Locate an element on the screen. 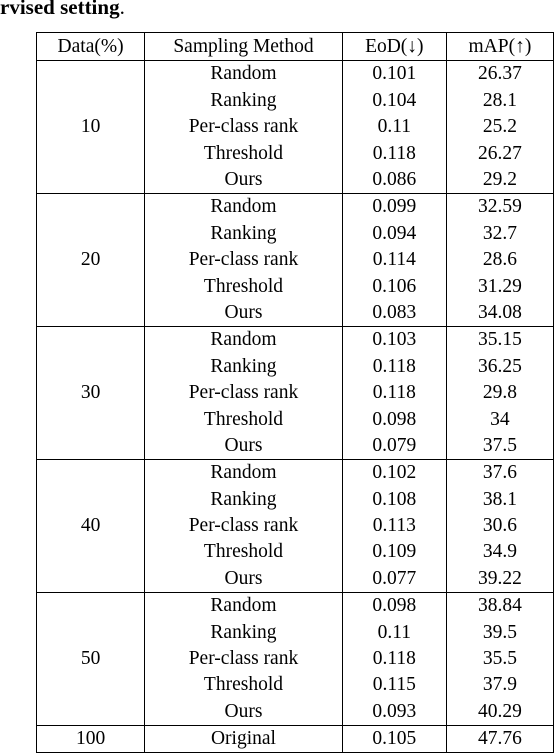  cell-map: 35.15 is located at coordinates (499, 339).